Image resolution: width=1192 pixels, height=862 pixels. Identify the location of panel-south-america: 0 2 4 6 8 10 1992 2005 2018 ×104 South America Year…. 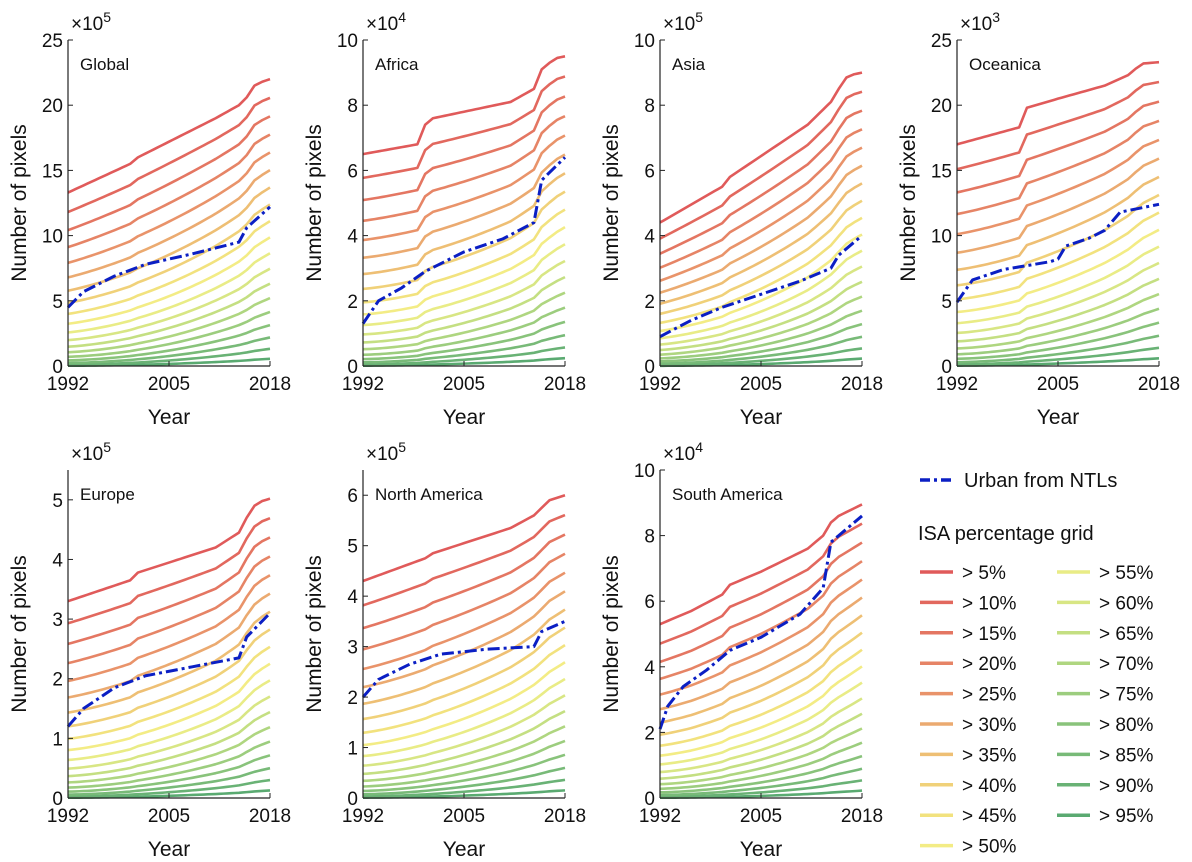
(741, 650).